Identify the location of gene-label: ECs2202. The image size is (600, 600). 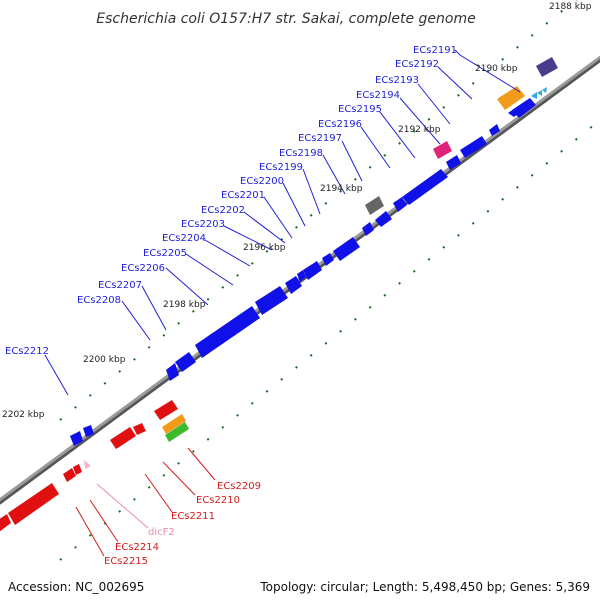
(223, 210).